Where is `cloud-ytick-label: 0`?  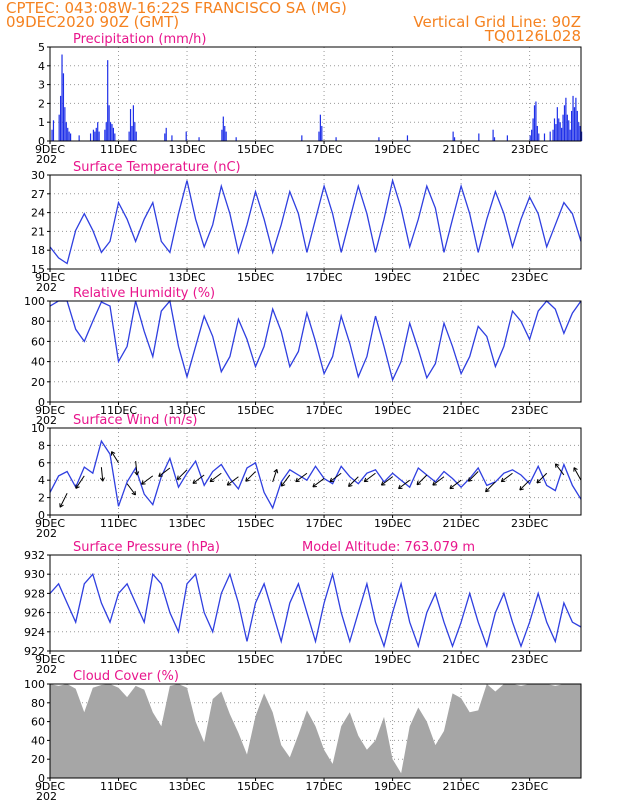 cloud-ytick-label: 0 is located at coordinates (41, 778).